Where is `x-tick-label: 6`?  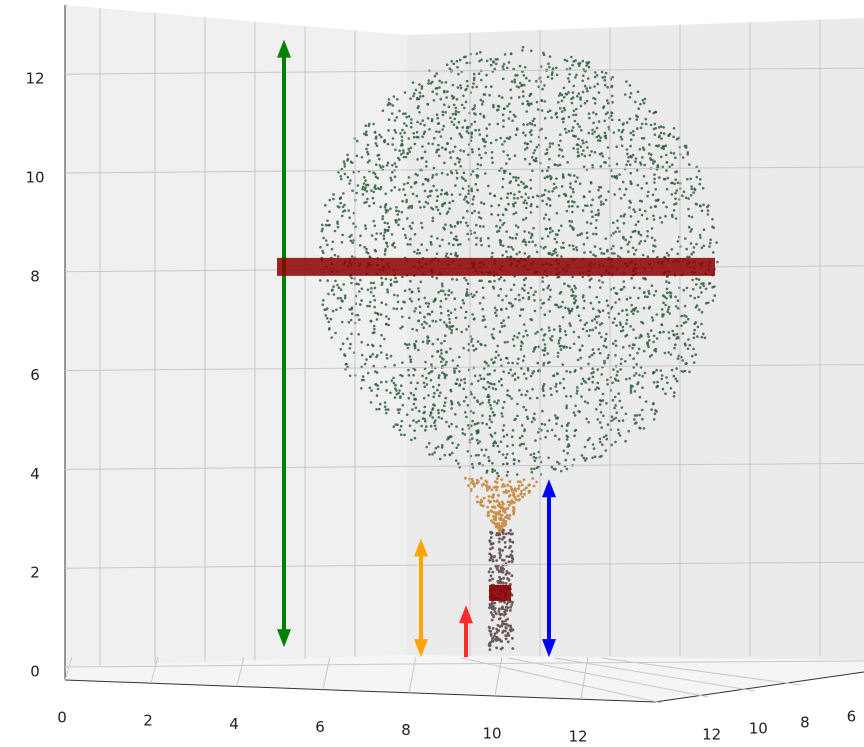 x-tick-label: 6 is located at coordinates (320, 727).